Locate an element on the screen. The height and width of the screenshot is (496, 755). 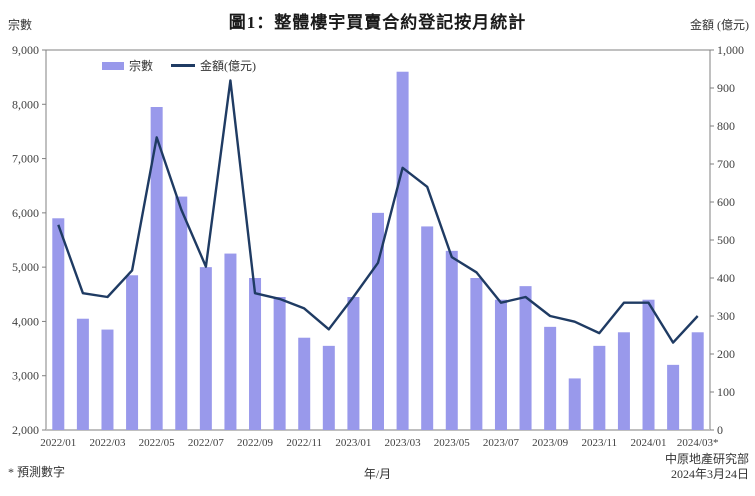
bar-2023/04 is located at coordinates (427, 328).